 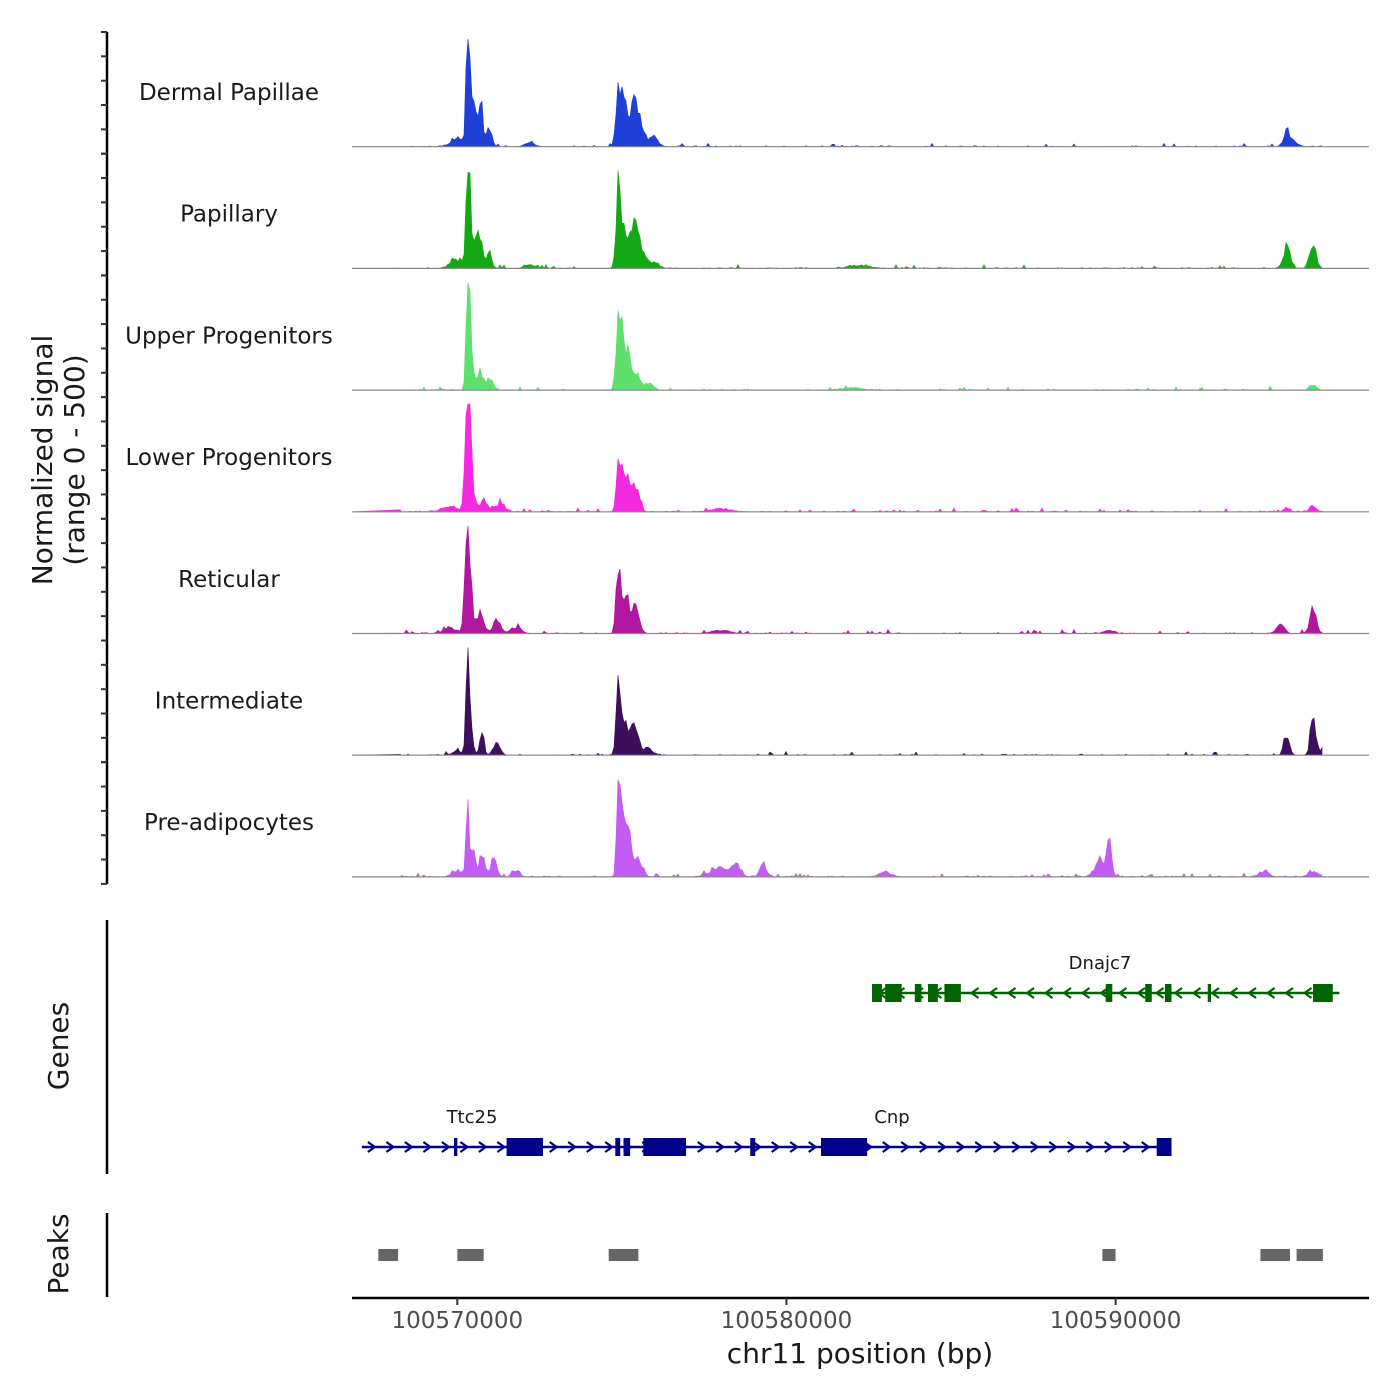 I want to click on peaks-panel-label: Peaks, so click(x=58, y=1253).